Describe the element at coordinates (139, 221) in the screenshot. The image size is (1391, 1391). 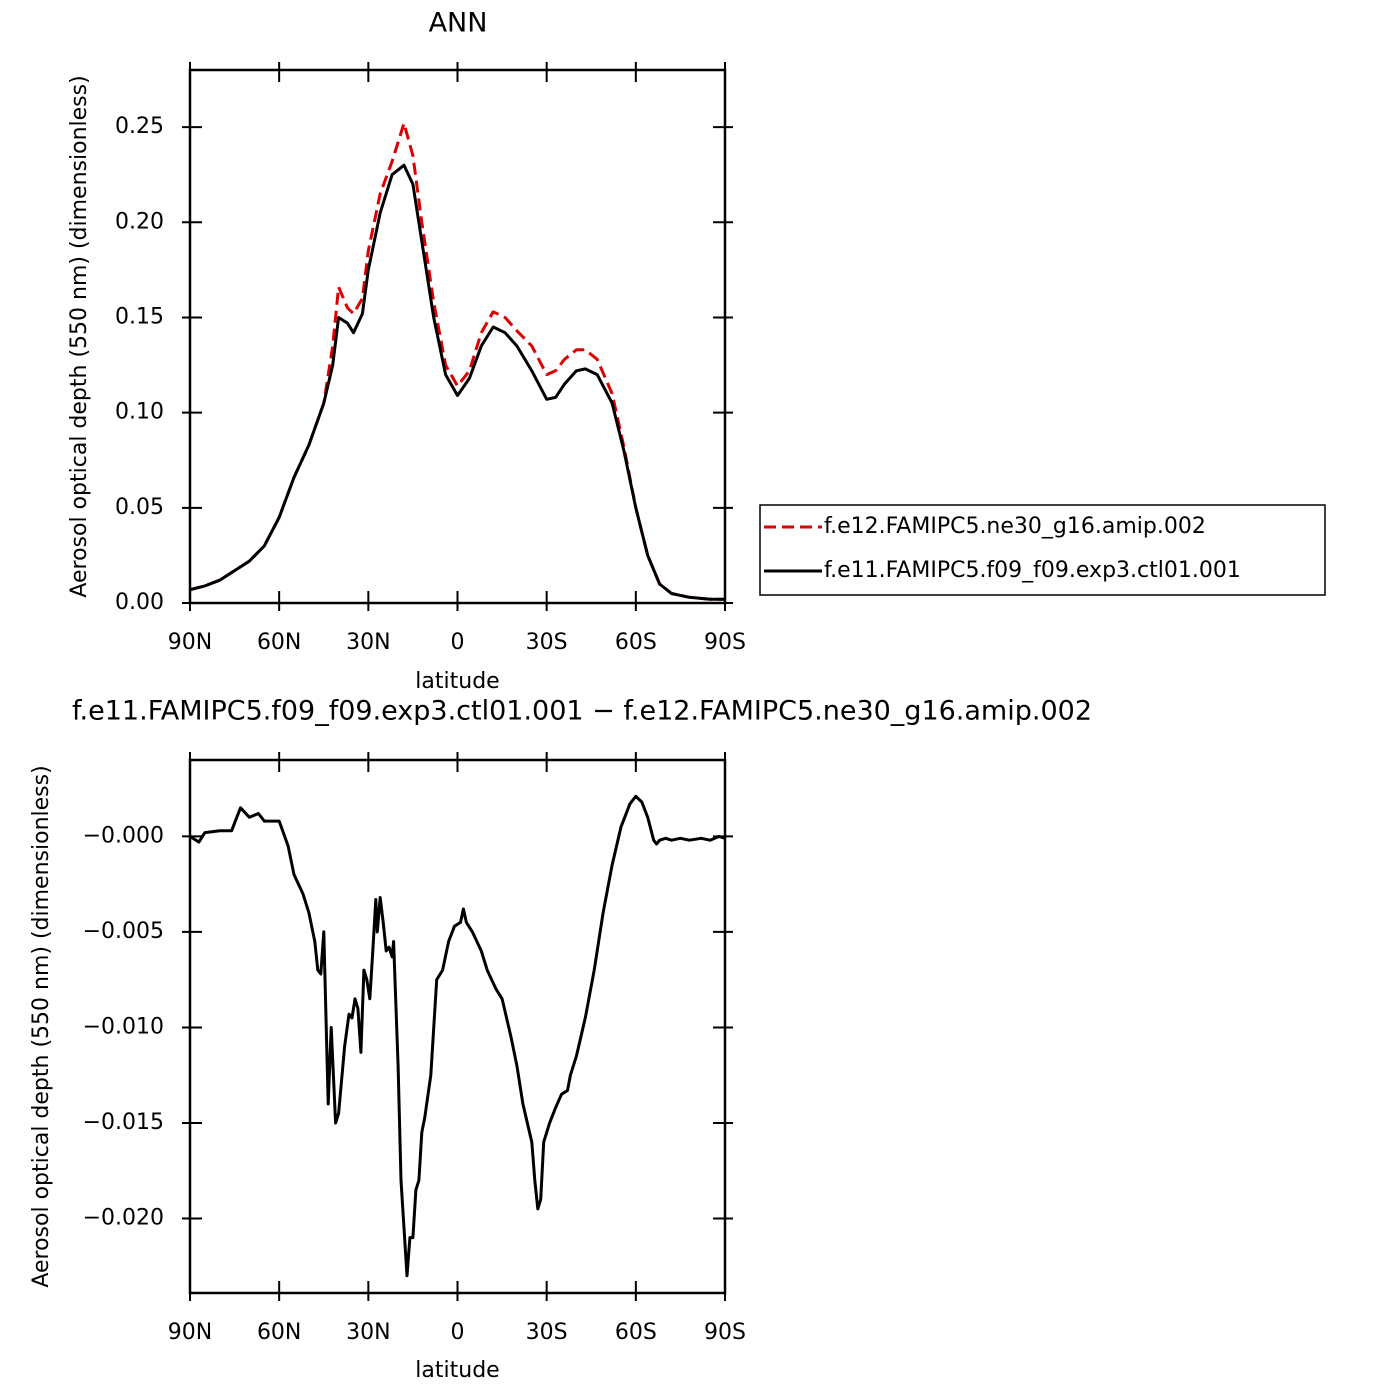
I see `y-tick-label: 0.20` at that location.